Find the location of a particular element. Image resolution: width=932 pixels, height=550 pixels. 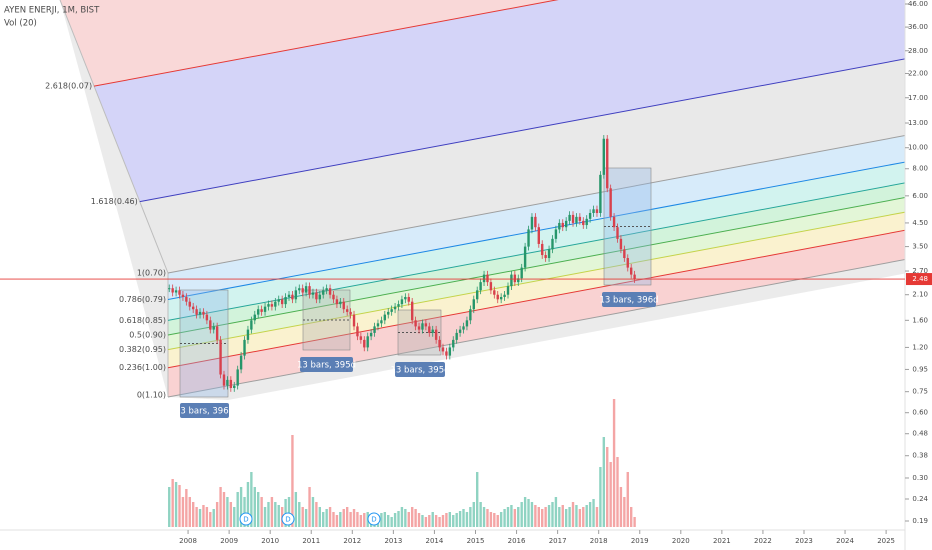

x-tick-label: 2018 is located at coordinates (599, 541).